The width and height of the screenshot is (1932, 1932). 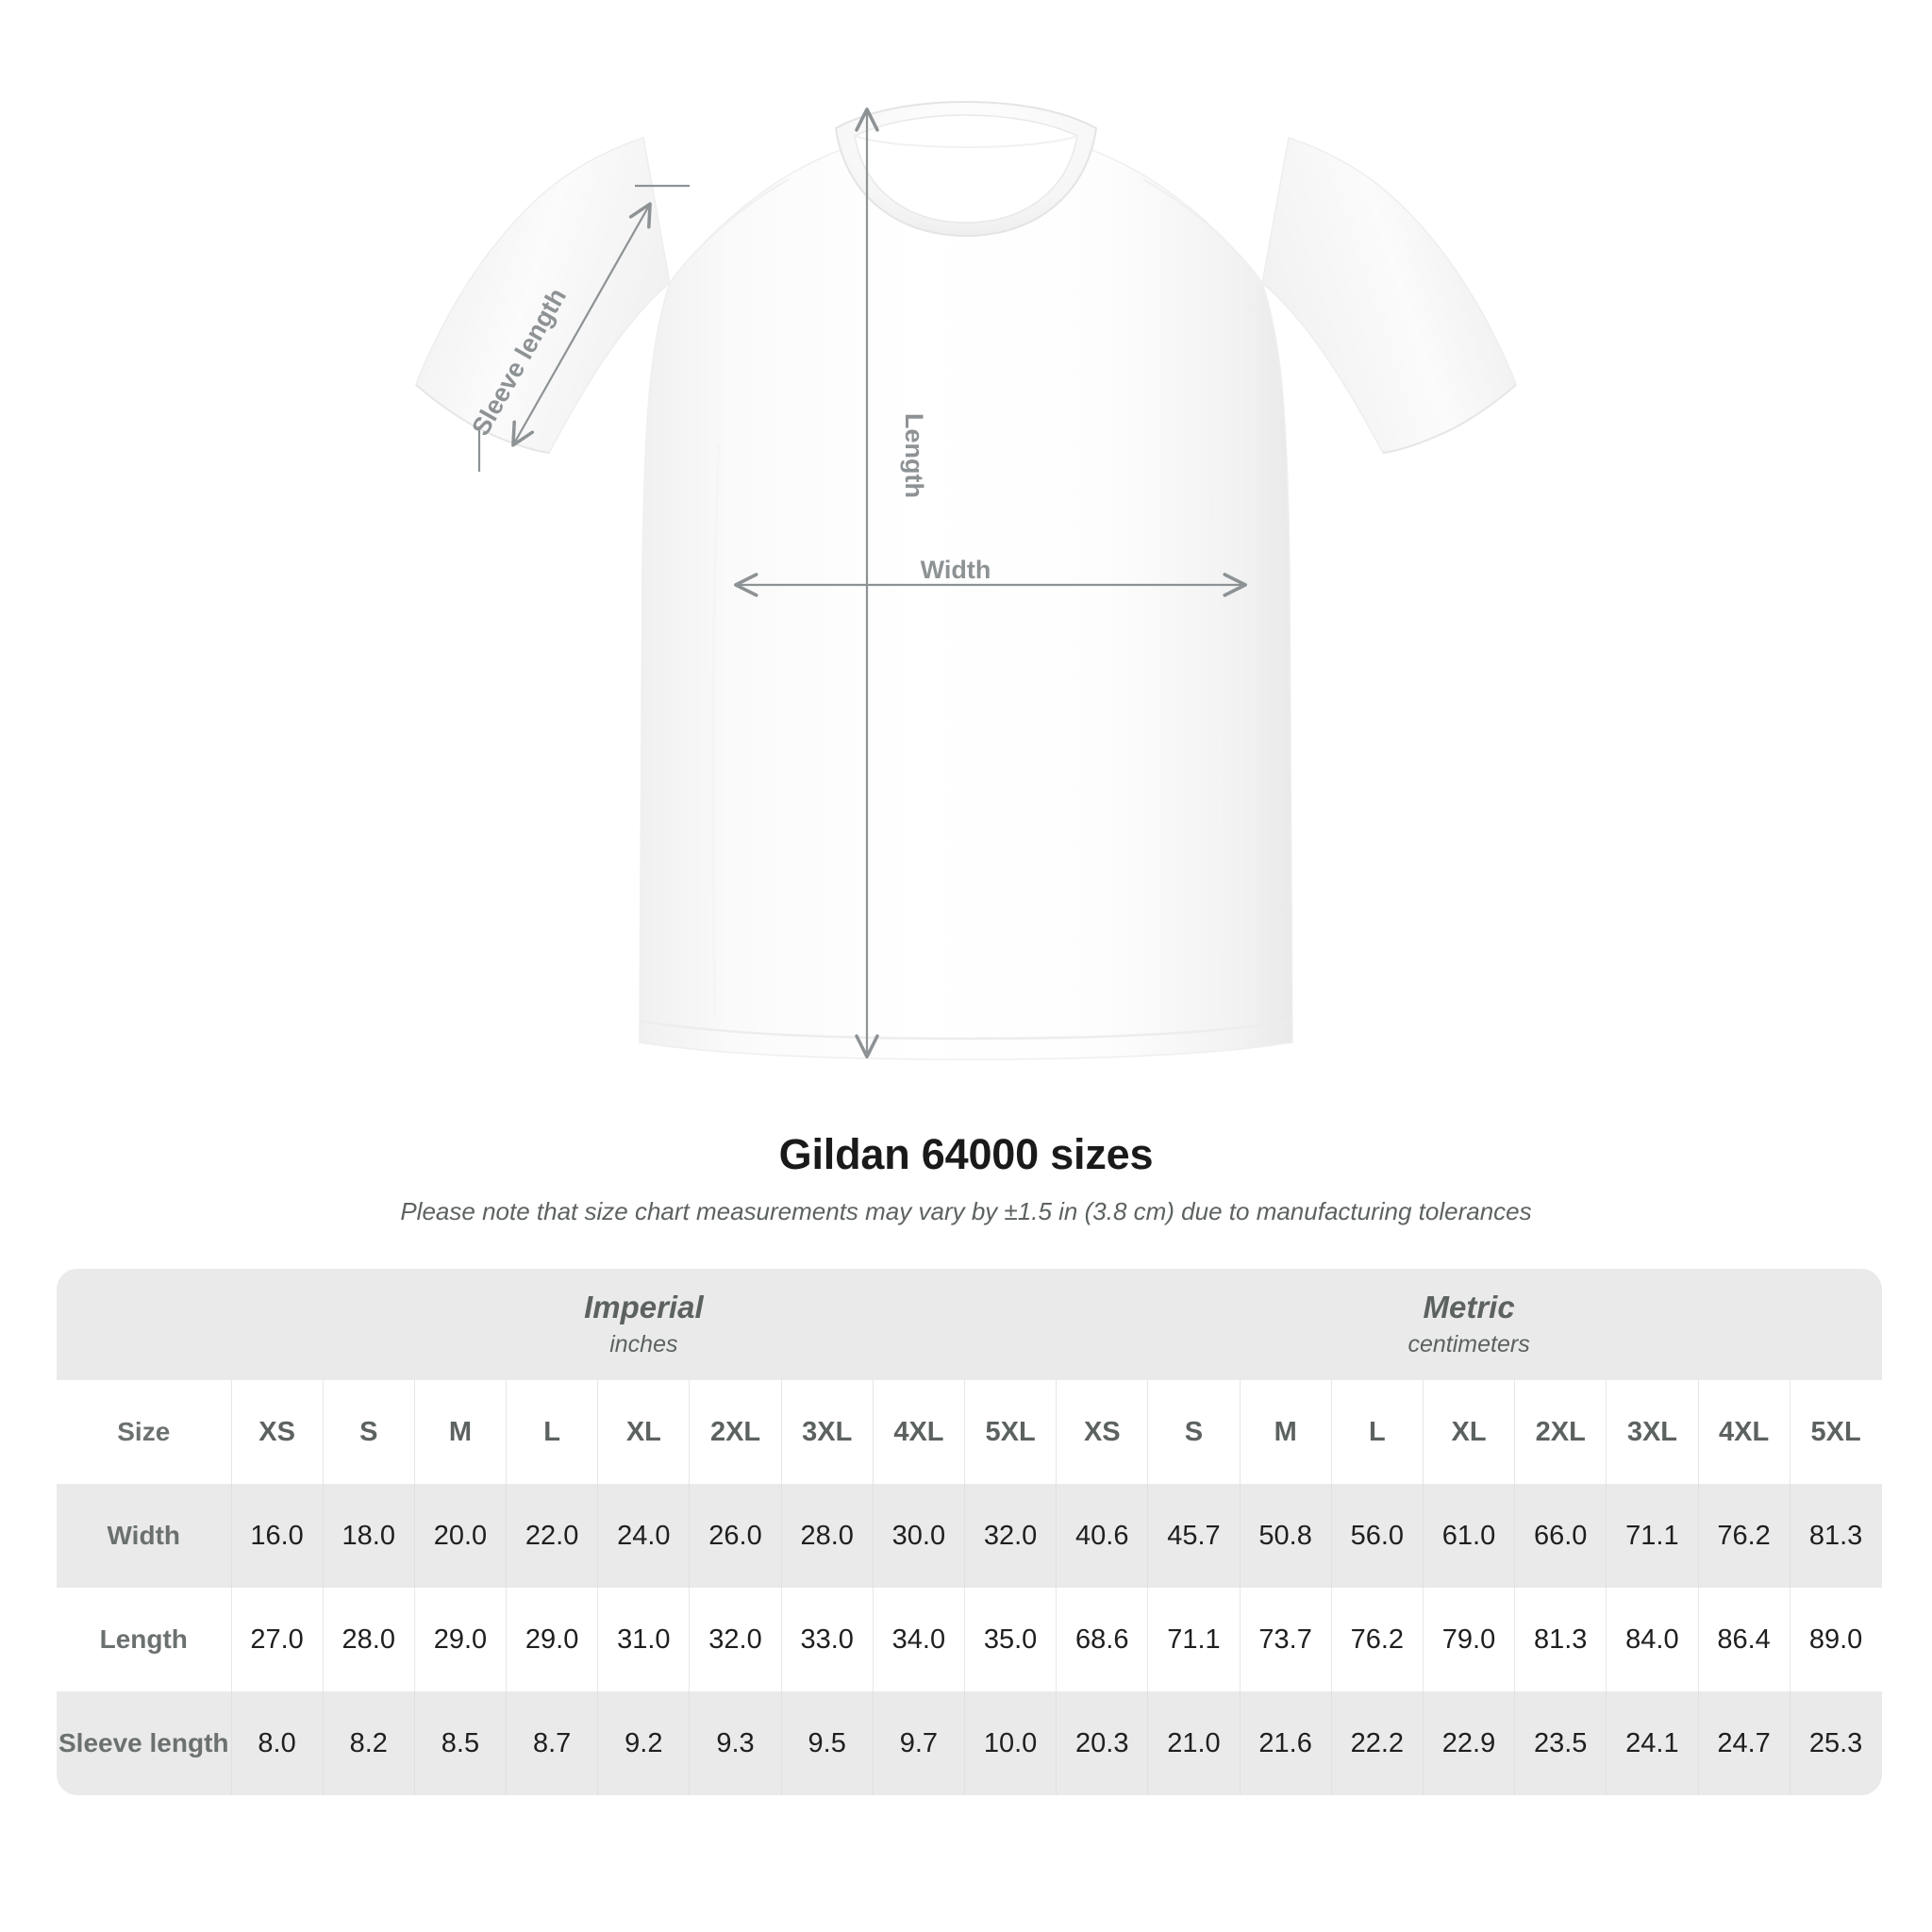 I want to click on unit-group-metric: Metric centimeters, so click(x=1469, y=1324).